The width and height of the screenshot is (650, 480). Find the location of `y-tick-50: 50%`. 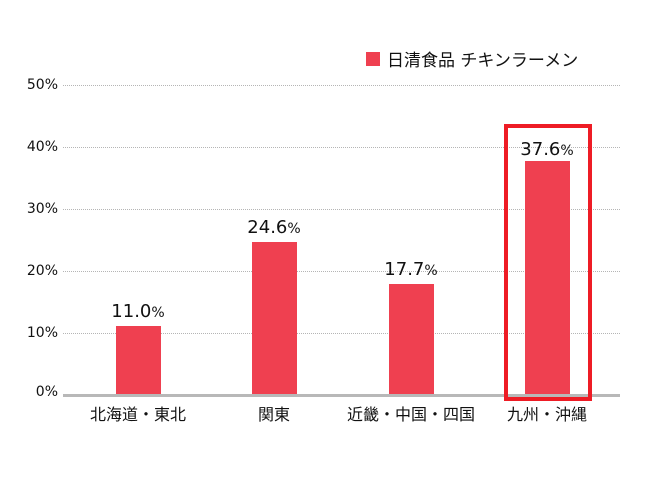

y-tick-50: 50% is located at coordinates (42, 85).